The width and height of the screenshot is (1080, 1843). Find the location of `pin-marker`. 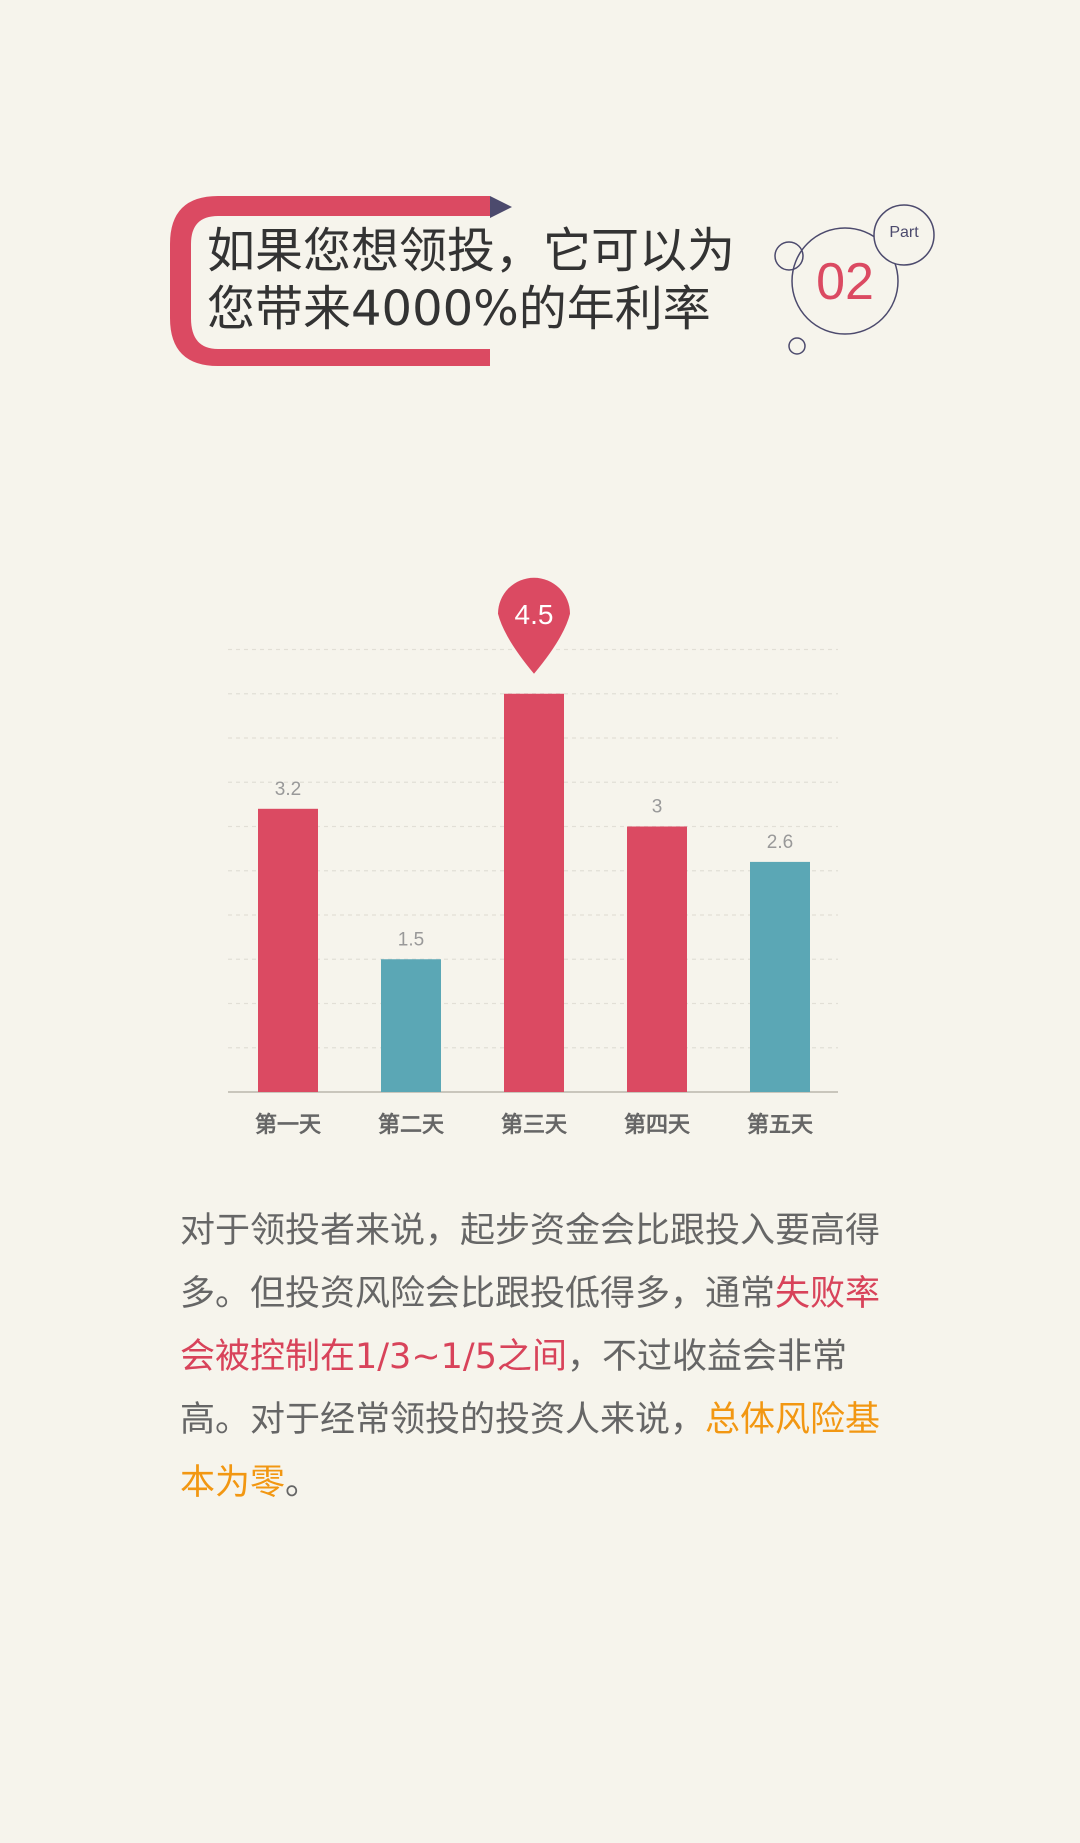

pin-marker is located at coordinates (534, 625).